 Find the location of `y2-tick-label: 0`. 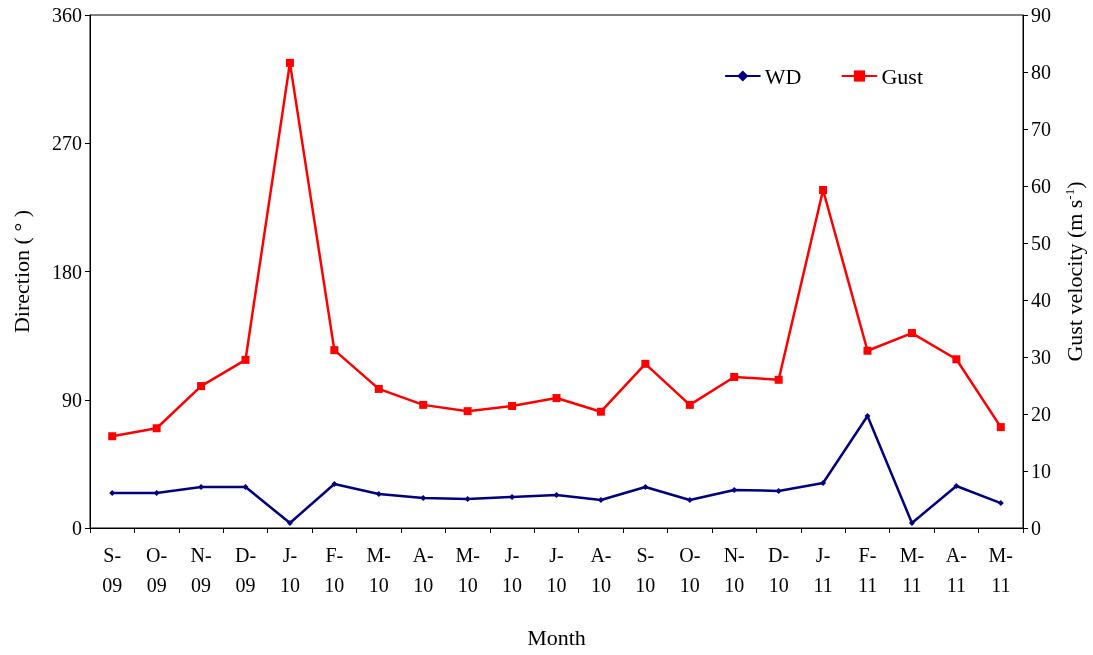

y2-tick-label: 0 is located at coordinates (1036, 528).